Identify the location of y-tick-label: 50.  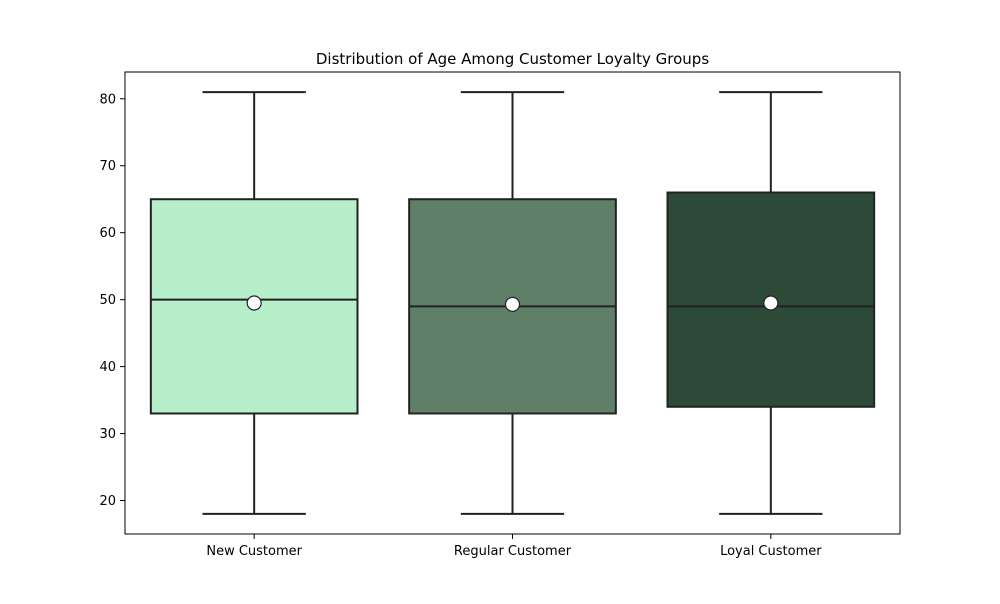
(107, 300).